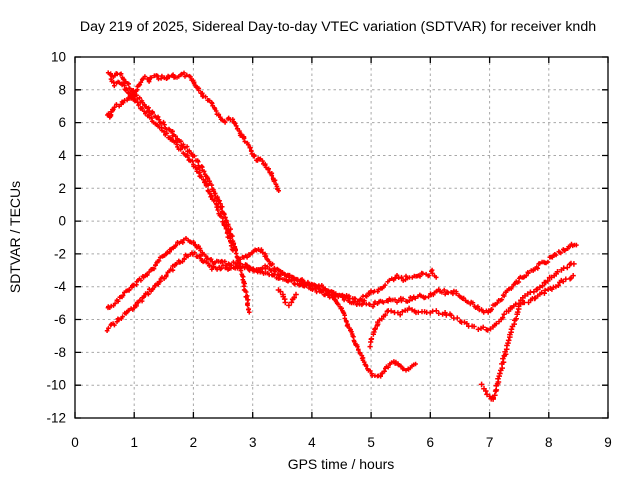 The image size is (640, 480). Describe the element at coordinates (56, 385) in the screenshot. I see `y-tick-label: -10` at that location.